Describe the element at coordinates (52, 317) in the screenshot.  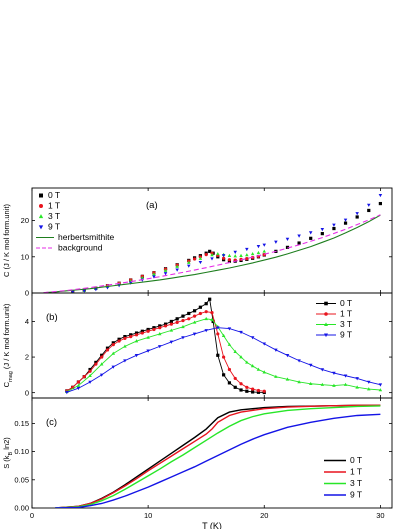
I see `panel-label: (b)` at that location.